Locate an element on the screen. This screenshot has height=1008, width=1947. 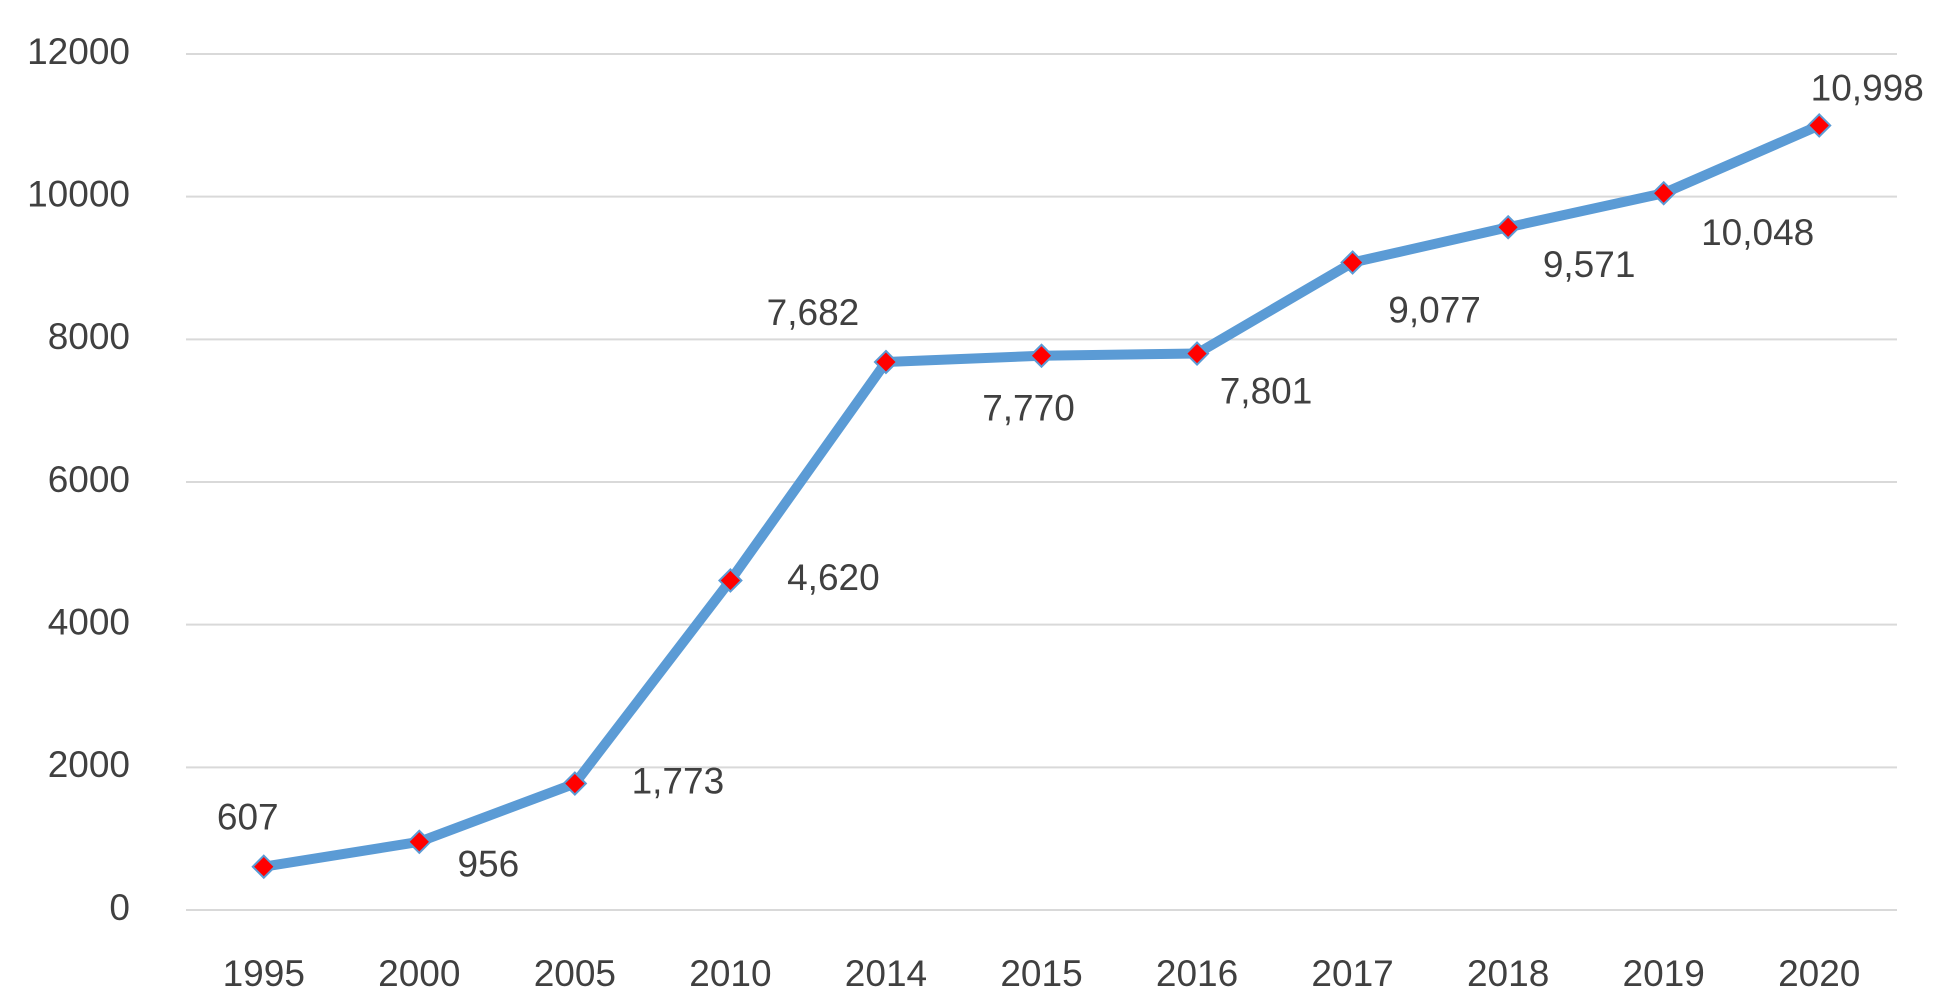
data-label: 7,682 is located at coordinates (813, 312).